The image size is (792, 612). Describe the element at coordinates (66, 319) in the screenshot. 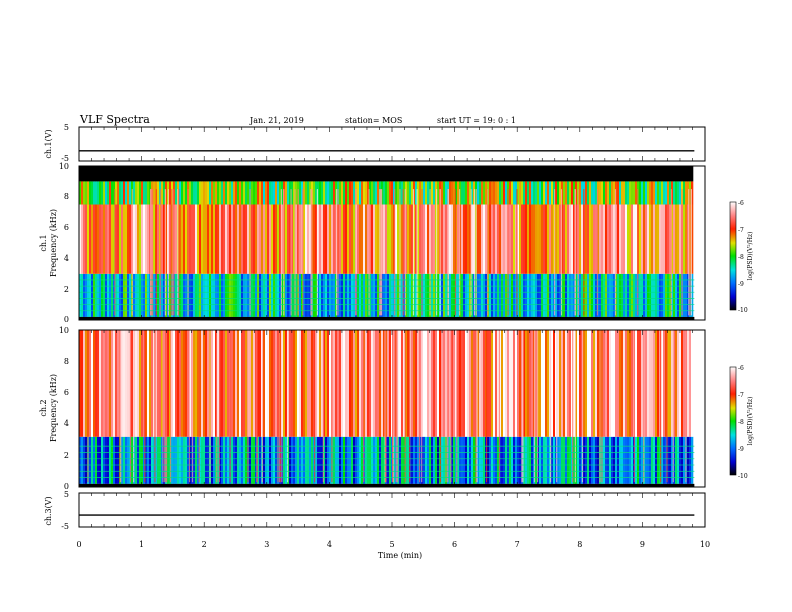

I see `ch1-spec-ytick-0: 0` at that location.